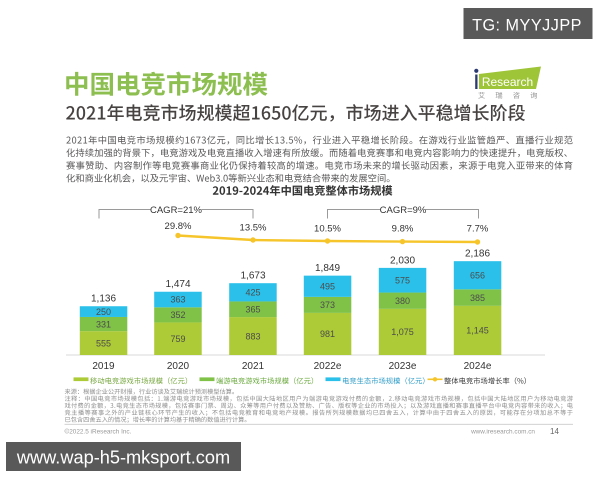 Image resolution: width=600 pixels, height=480 pixels. Describe the element at coordinates (327, 229) in the screenshot. I see `svg-text: 10.5%` at that location.